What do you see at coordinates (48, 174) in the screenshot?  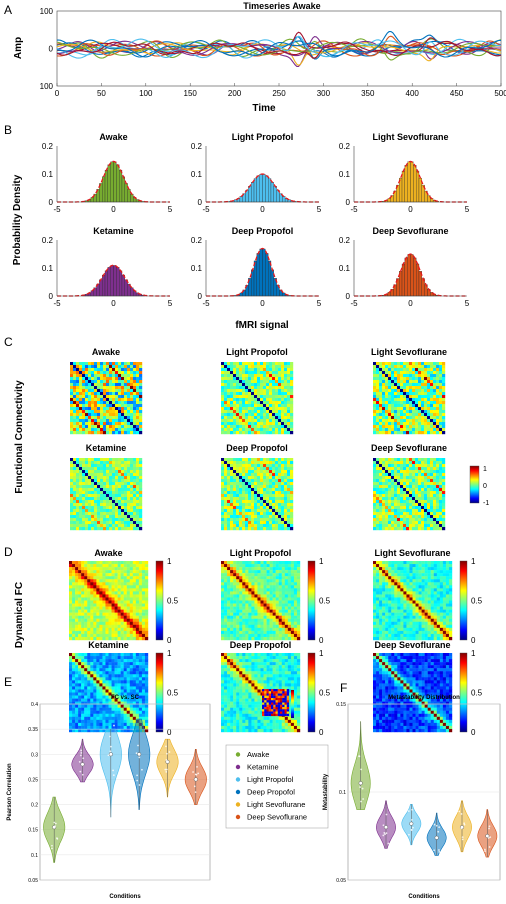 I see `histogram-ytick: 0.1` at bounding box center [48, 174].